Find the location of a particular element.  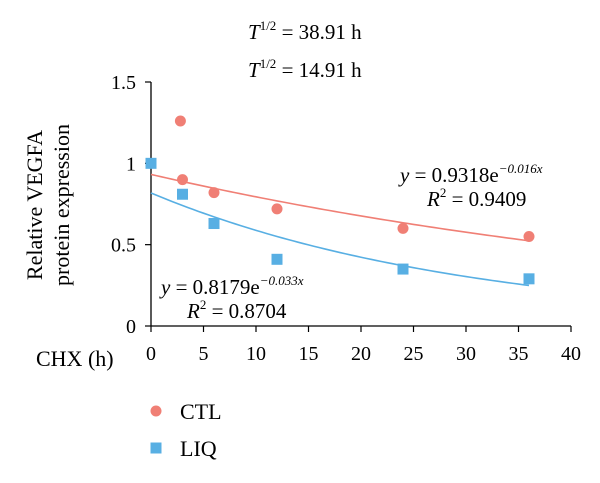

y-tick-label: 1 is located at coordinates (131, 164).